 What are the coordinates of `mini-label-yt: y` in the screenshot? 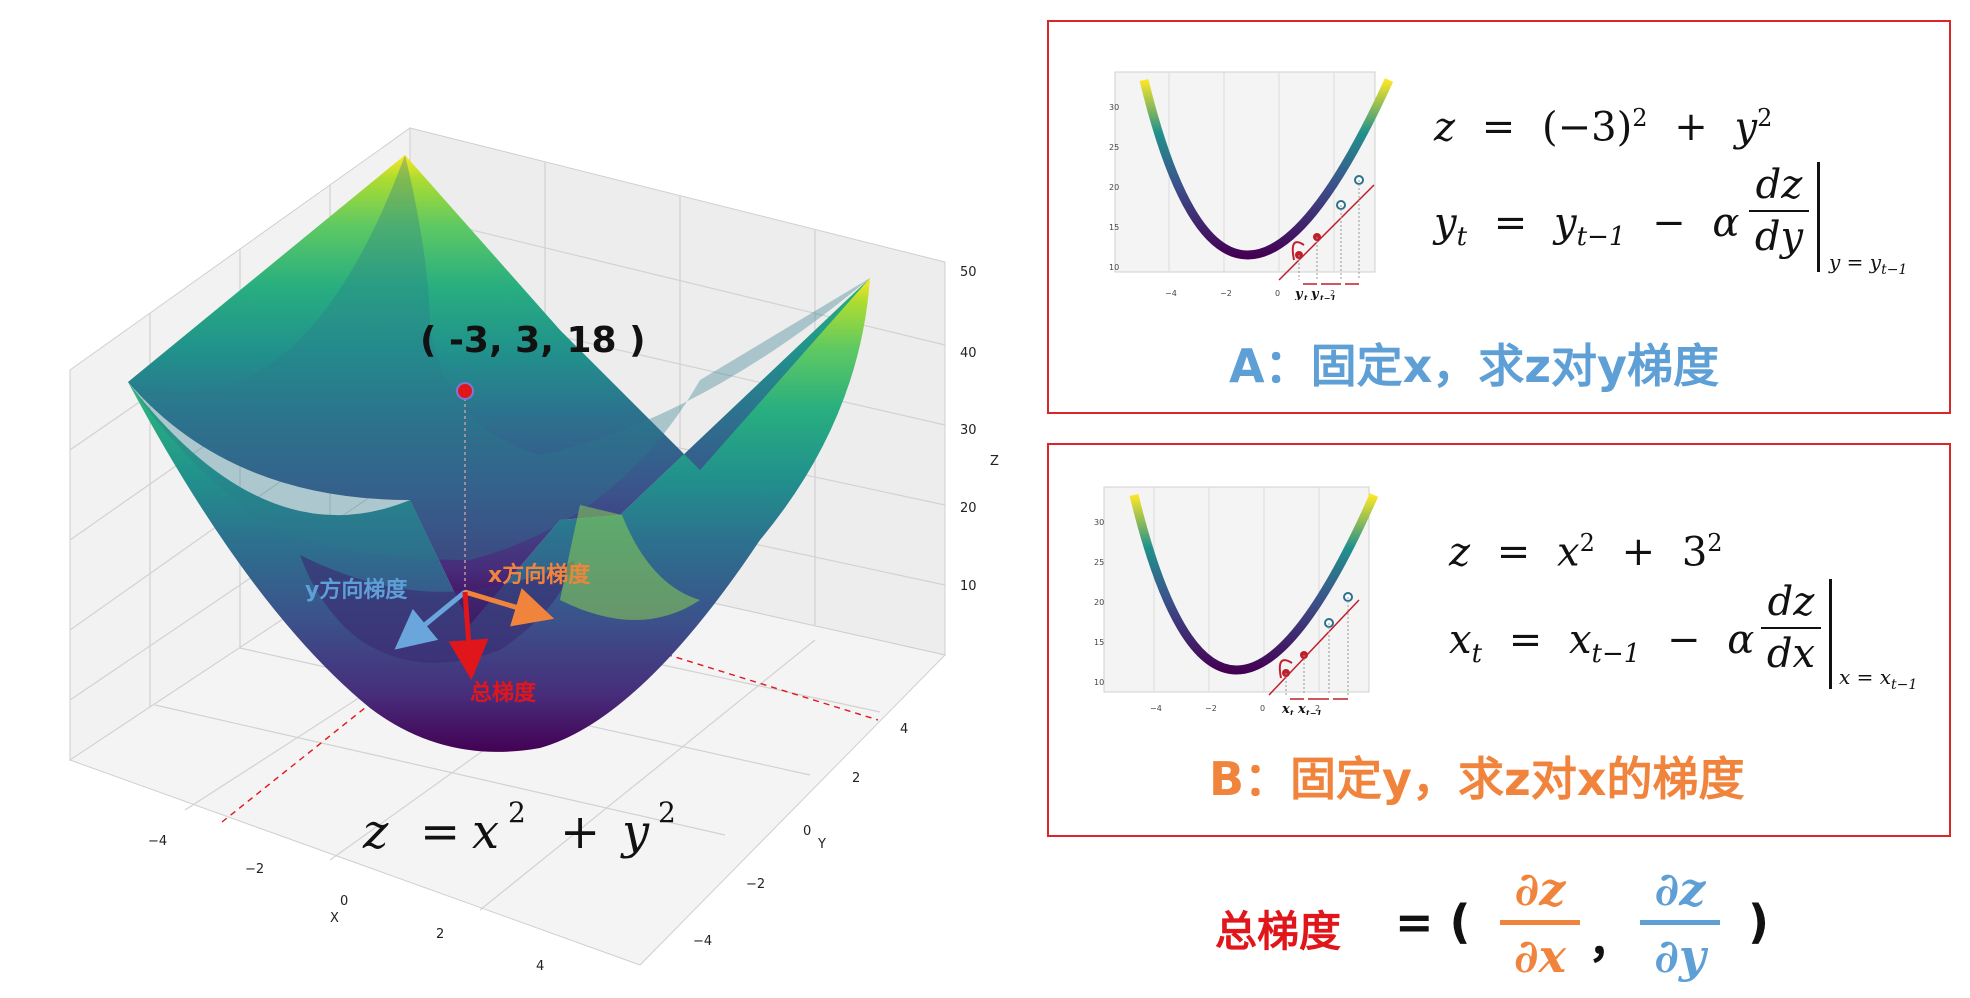 It's located at (1299, 293).